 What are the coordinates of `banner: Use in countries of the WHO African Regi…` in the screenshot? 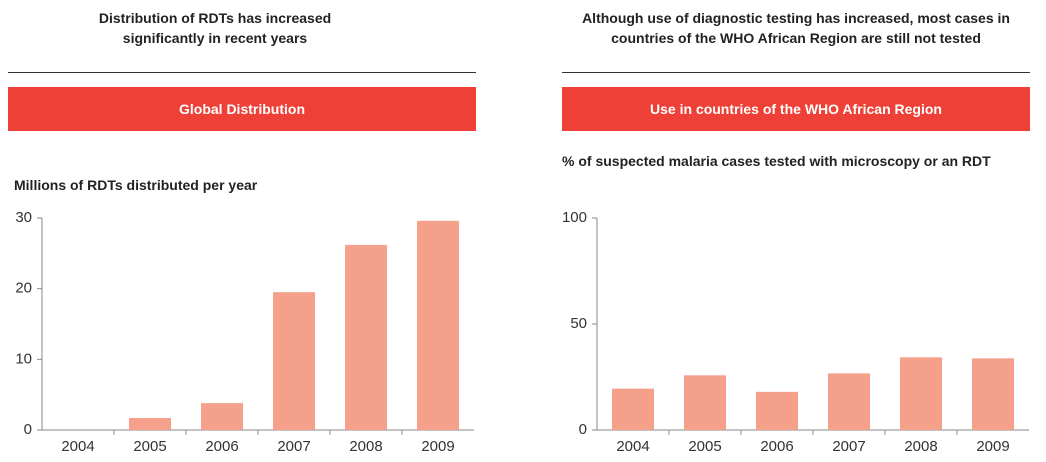 It's located at (796, 109).